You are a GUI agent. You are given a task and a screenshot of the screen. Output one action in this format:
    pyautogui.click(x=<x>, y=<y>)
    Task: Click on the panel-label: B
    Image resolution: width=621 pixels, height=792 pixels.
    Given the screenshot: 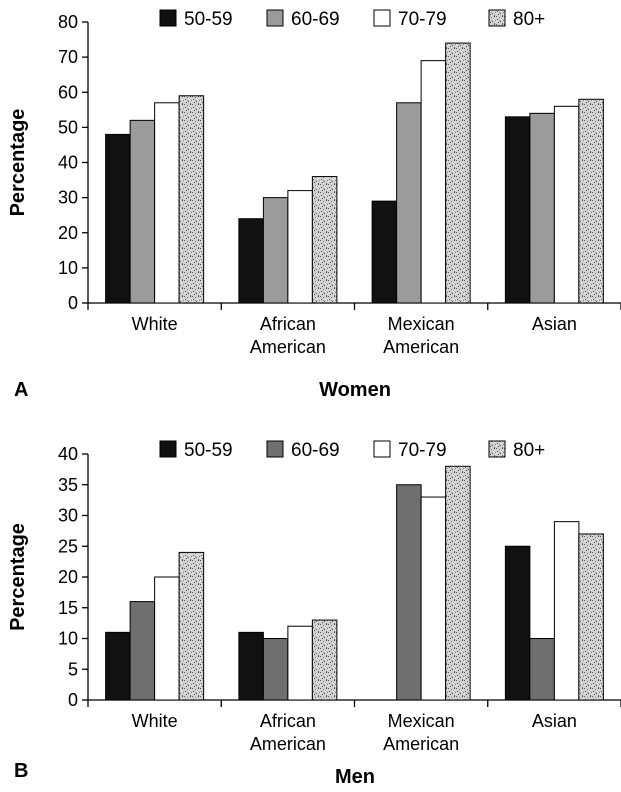 What is the action you would take?
    pyautogui.click(x=21, y=771)
    